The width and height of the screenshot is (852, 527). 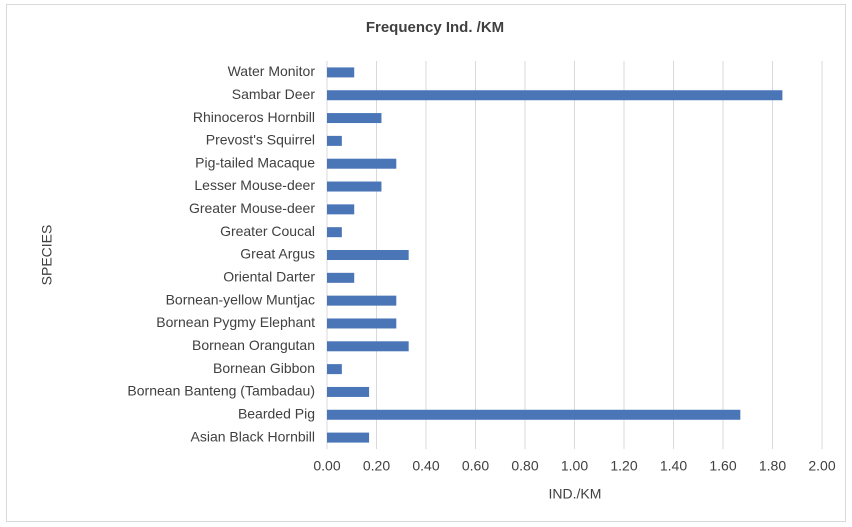 What do you see at coordinates (376, 466) in the screenshot?
I see `x-tick-label: 0.20` at bounding box center [376, 466].